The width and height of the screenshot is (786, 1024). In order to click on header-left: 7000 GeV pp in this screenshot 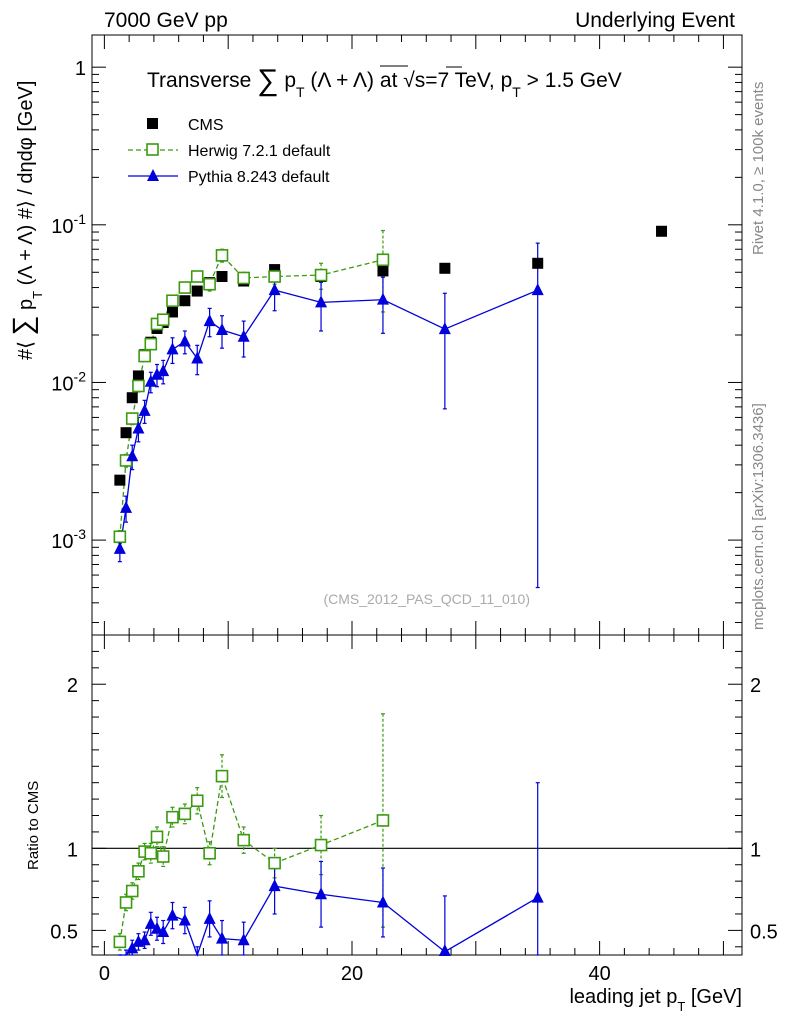, I will do `click(166, 20)`.